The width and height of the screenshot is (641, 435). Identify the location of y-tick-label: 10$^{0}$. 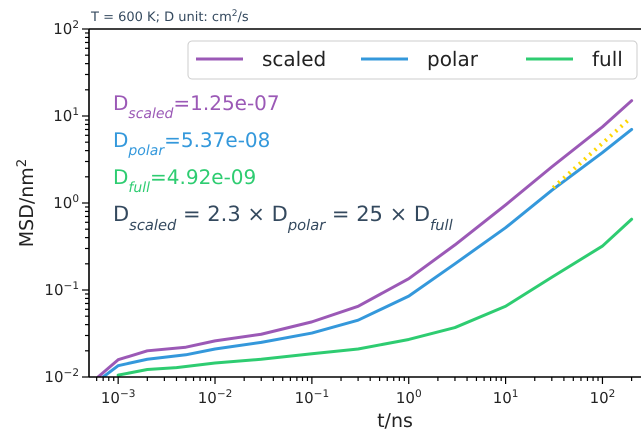
(66, 202).